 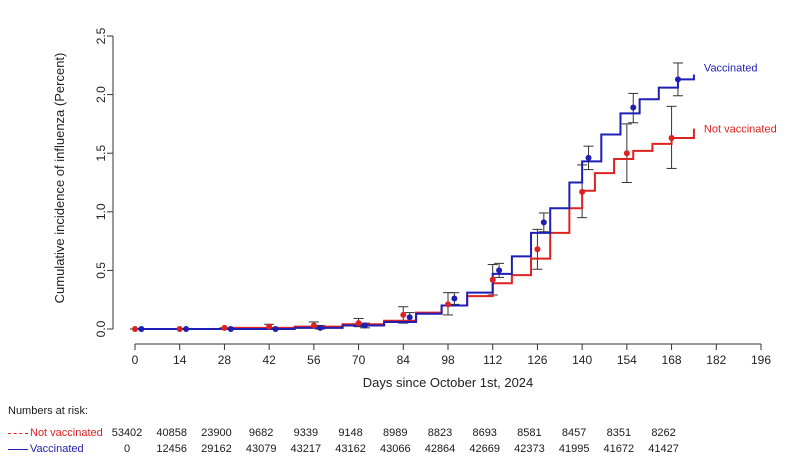 What do you see at coordinates (101, 94) in the screenshot?
I see `y-tick-label: 2.0` at bounding box center [101, 94].